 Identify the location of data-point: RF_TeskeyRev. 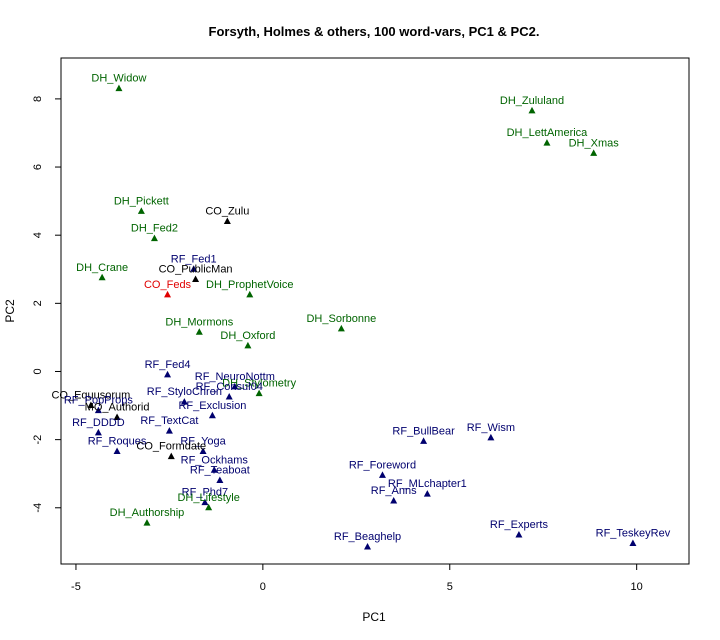
(633, 537).